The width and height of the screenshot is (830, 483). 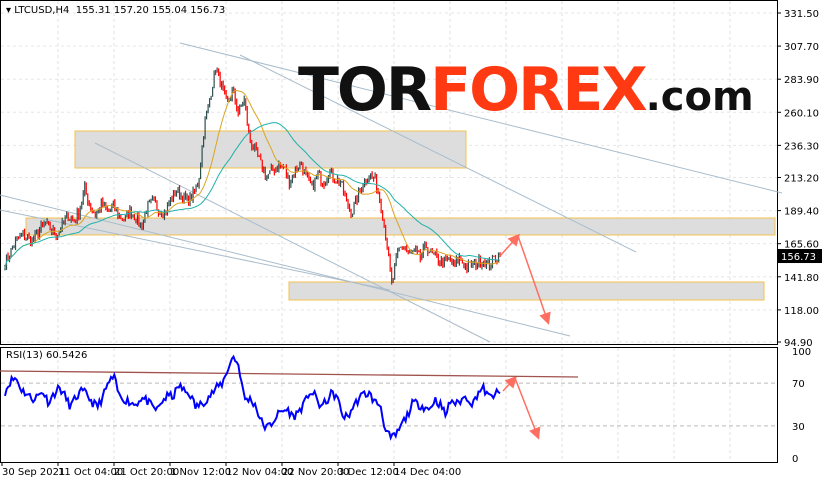 What do you see at coordinates (315, 472) in the screenshot?
I see `time-tick-label: 22 Nov 20:00` at bounding box center [315, 472].